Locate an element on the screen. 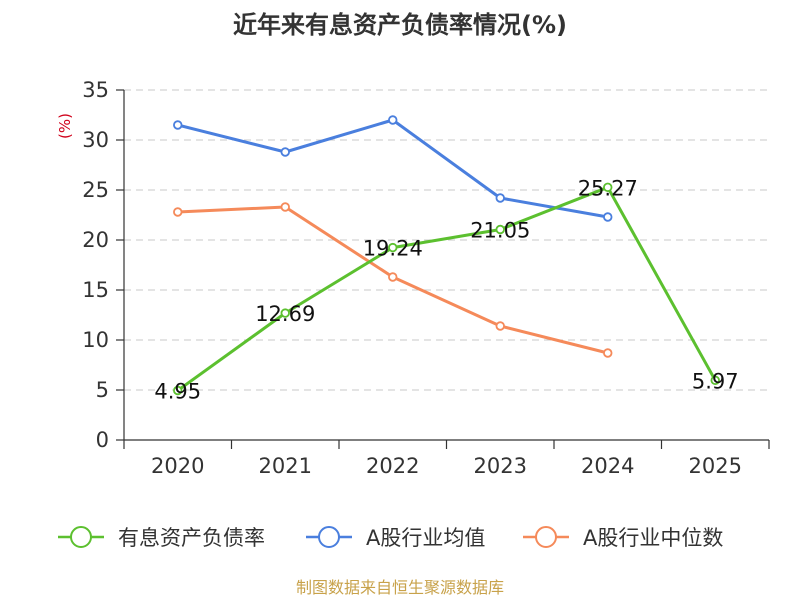 Image resolution: width=800 pixels, height=600 pixels. legend-label: 有息资产负债率 is located at coordinates (191, 538).